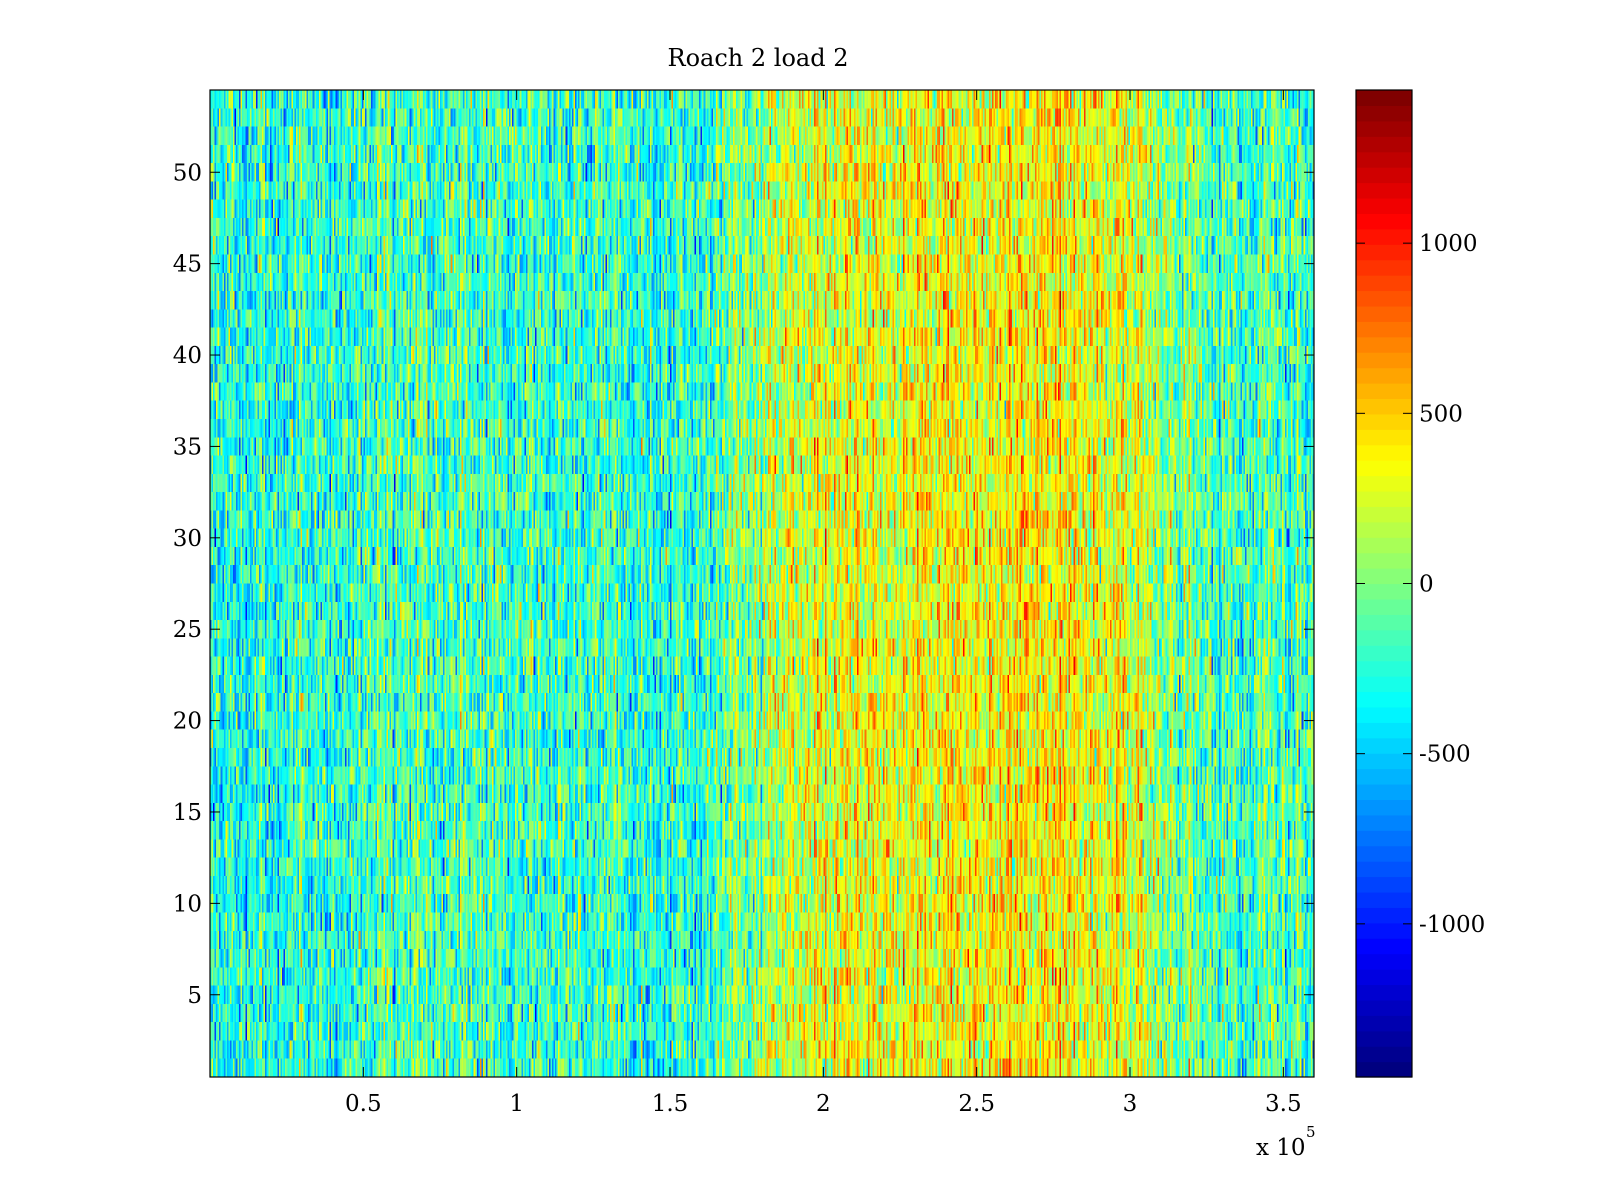 This screenshot has width=1600, height=1200. I want to click on colorbar-tick-label: 500, so click(1441, 414).